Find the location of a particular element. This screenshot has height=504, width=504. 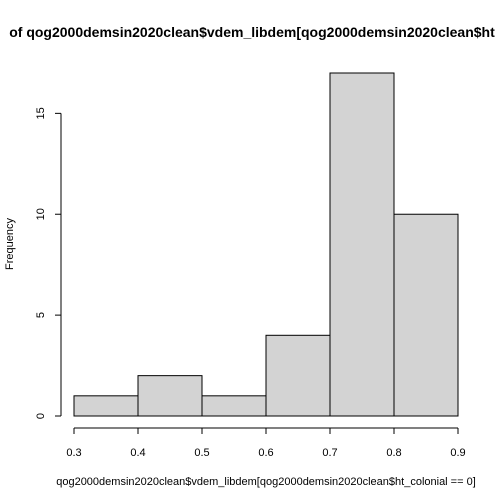

y-tick-label: 15 is located at coordinates (41, 113).